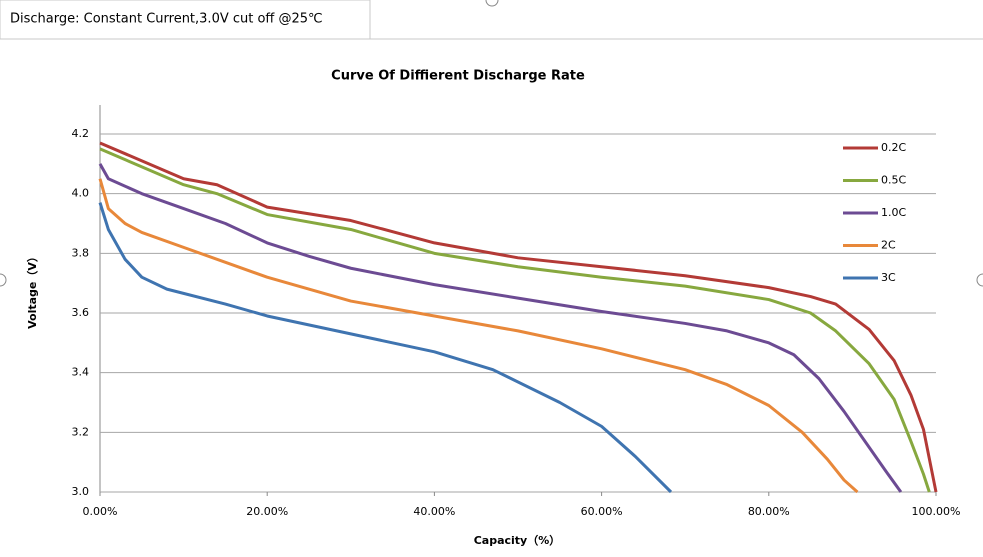  What do you see at coordinates (81, 252) in the screenshot?
I see `y-tick-label: 3.8` at bounding box center [81, 252].